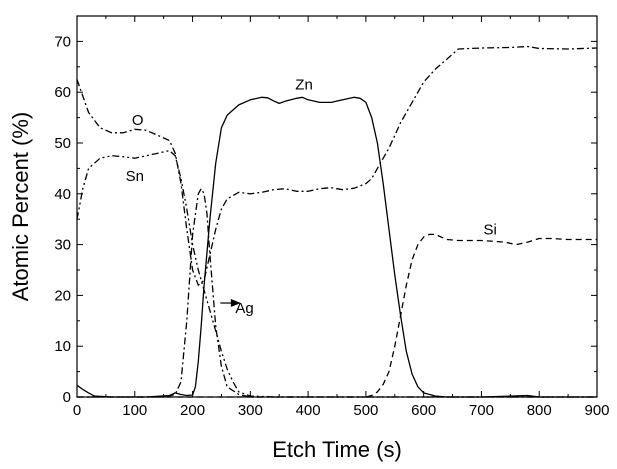  I want to click on series-label-ag: Ag, so click(244, 308).